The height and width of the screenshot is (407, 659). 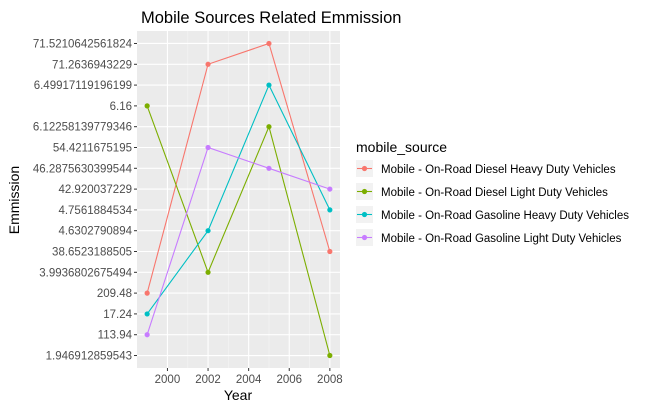 I want to click on chart-title: Mobile Sources Related Emmission, so click(x=271, y=18).